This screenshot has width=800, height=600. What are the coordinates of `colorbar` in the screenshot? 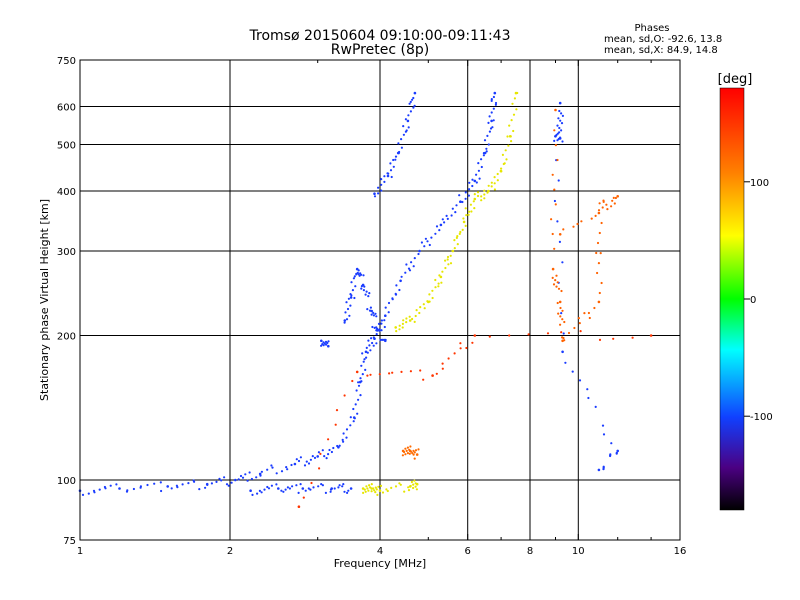 It's located at (732, 299).